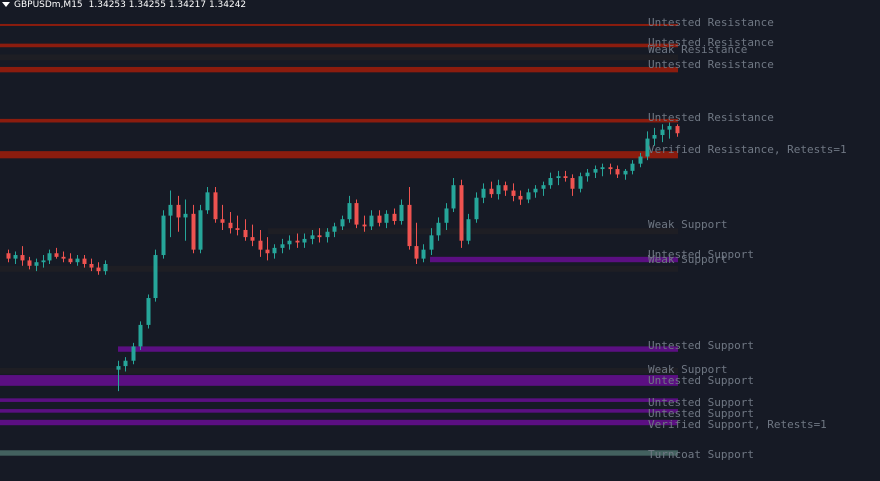  I want to click on symbol-timeframe: GBPUSDm,M15, so click(48, 5).